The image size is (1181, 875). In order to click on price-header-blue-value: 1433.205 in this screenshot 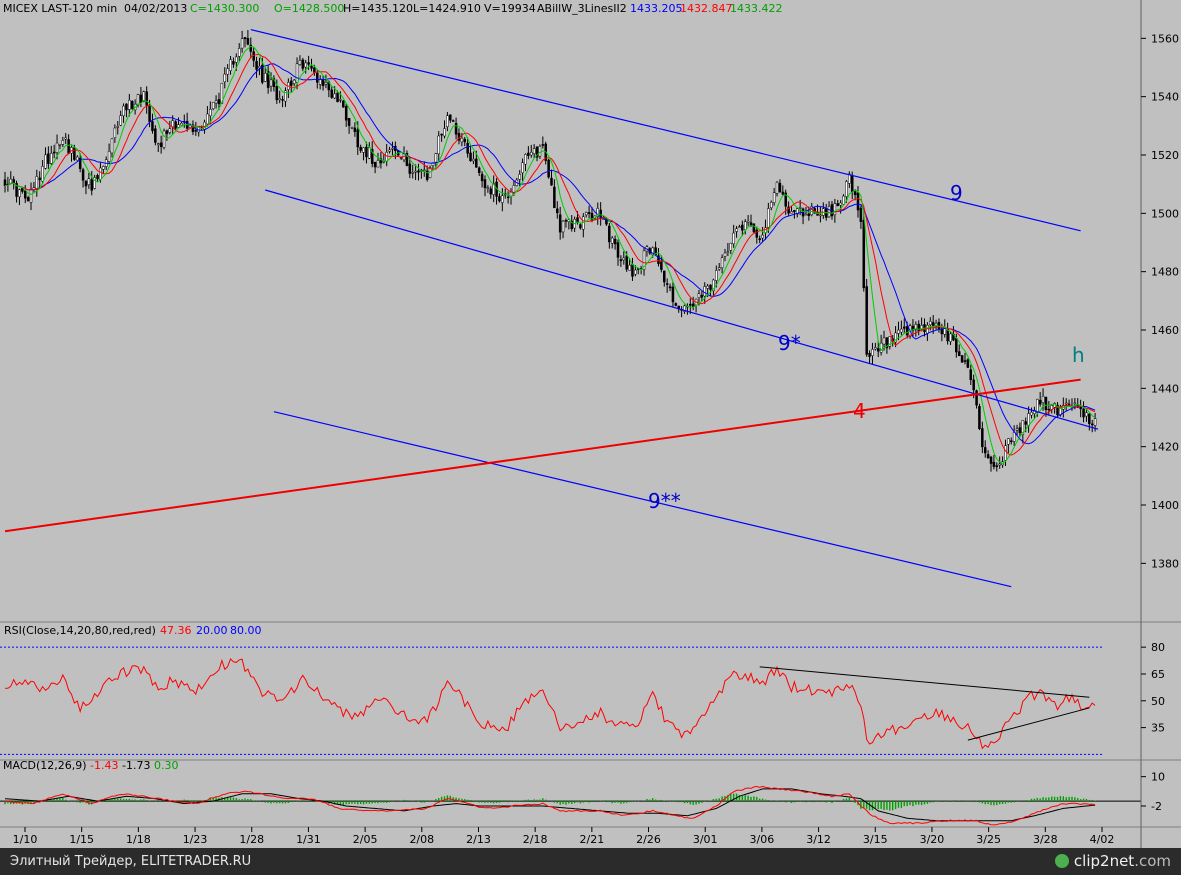, I will do `click(656, 8)`.